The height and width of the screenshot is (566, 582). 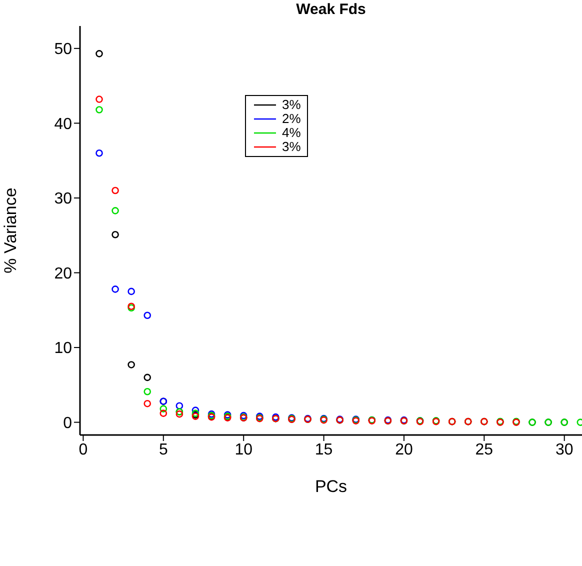 I want to click on legend-label: 4%, so click(x=291, y=132).